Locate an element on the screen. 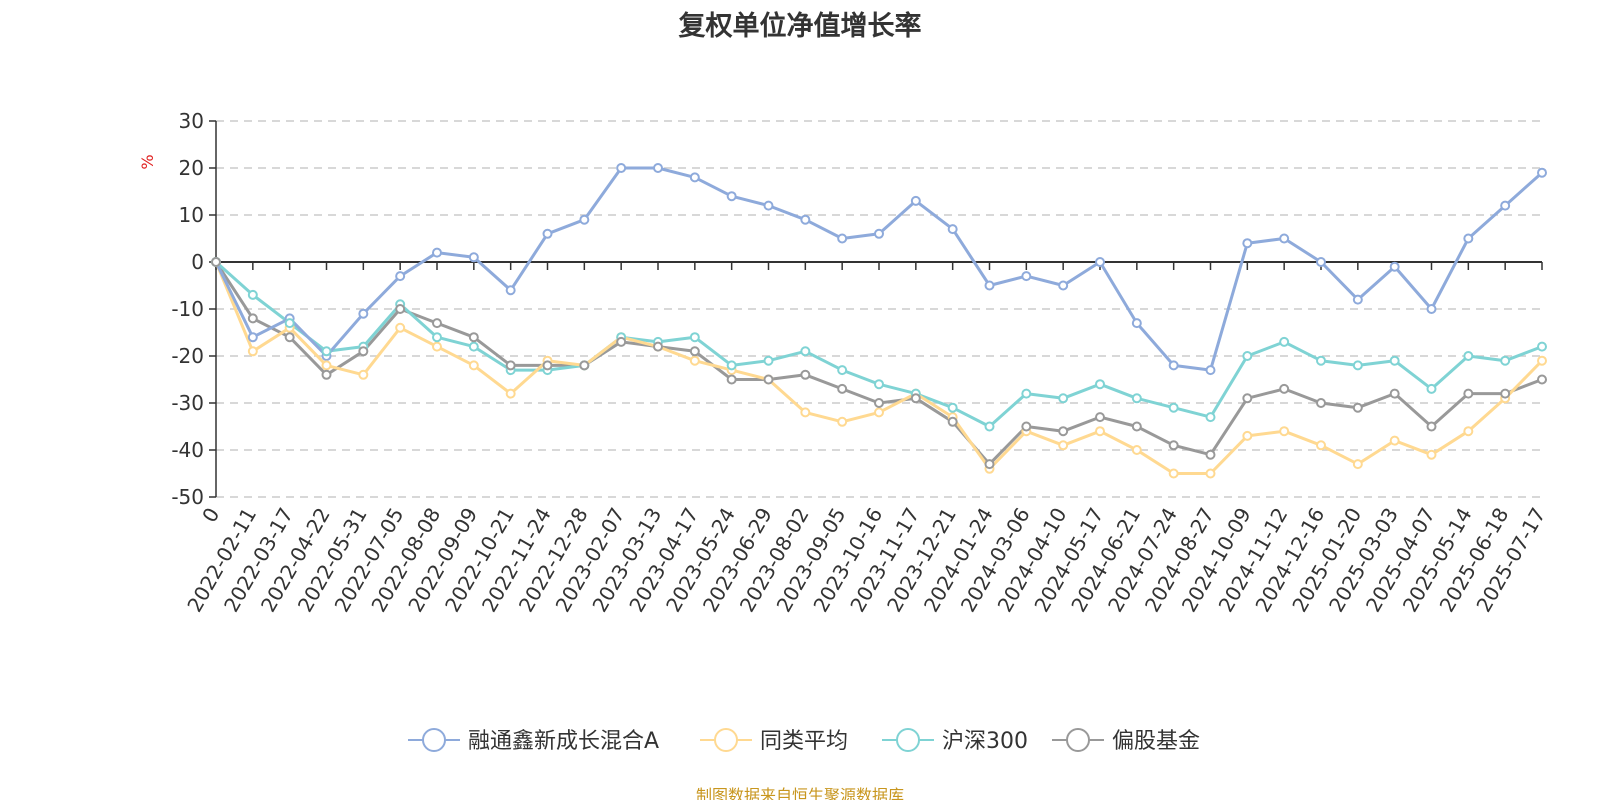 The image size is (1600, 800). y-tick-label: -30 is located at coordinates (187, 403).